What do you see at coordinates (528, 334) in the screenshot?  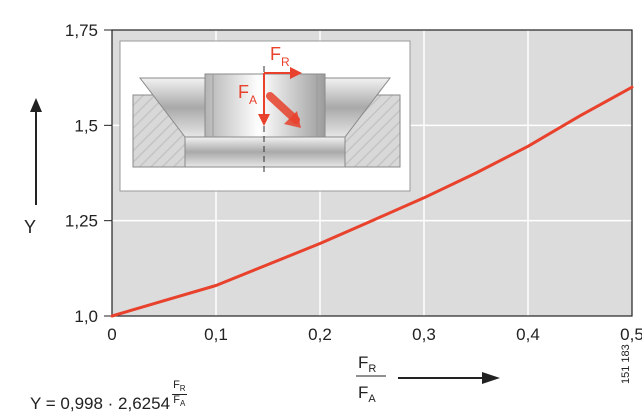 I see `x-tick-label: 0,4` at bounding box center [528, 334].